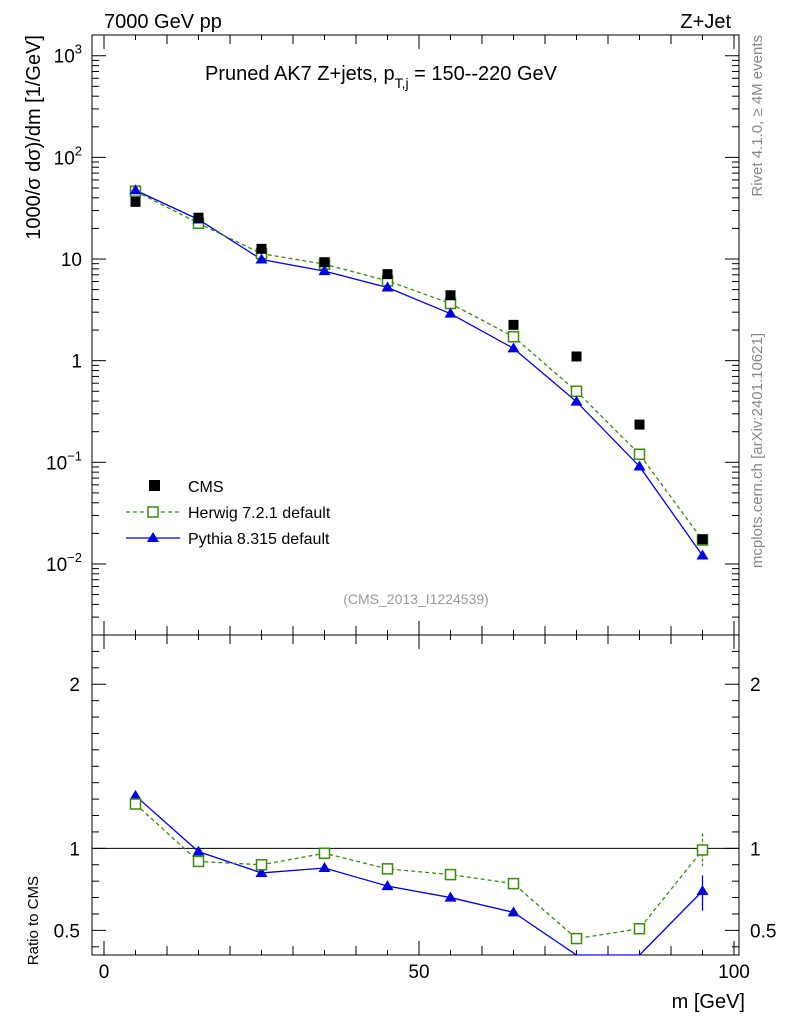 The width and height of the screenshot is (786, 1024). I want to click on pythia-ratio-line, so click(419, 875).